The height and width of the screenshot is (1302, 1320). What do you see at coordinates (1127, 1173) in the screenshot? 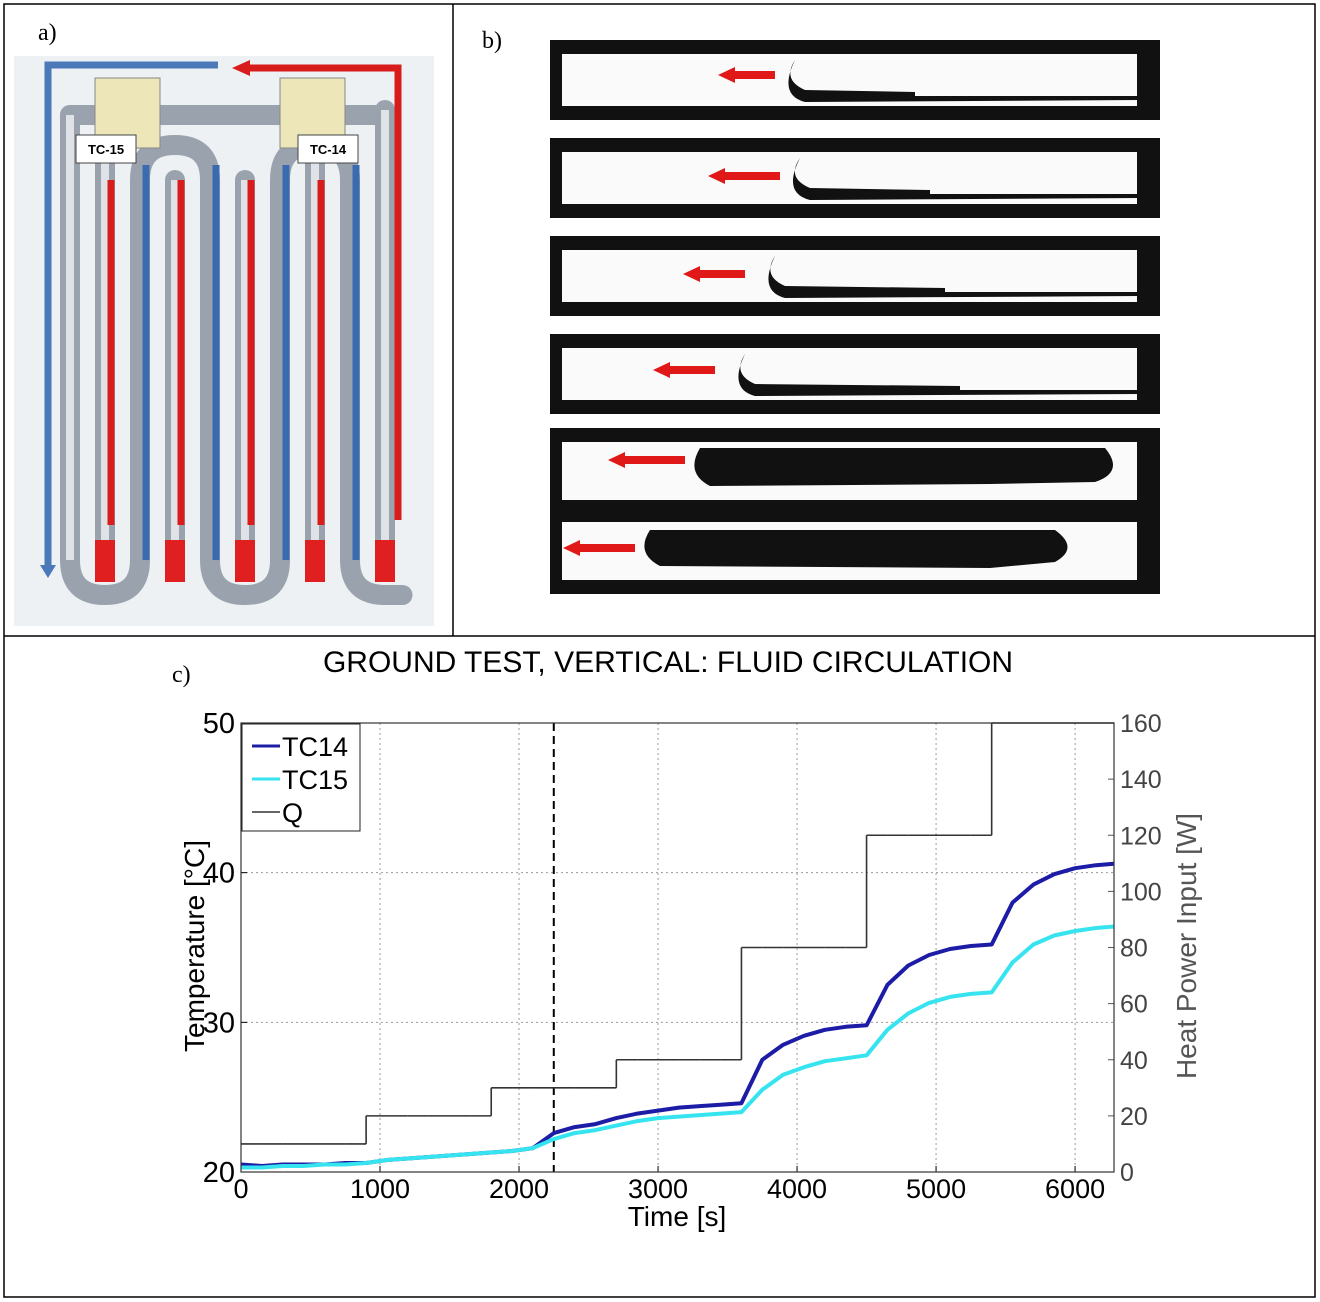
I see `y2-tick-label: 0` at bounding box center [1127, 1173].